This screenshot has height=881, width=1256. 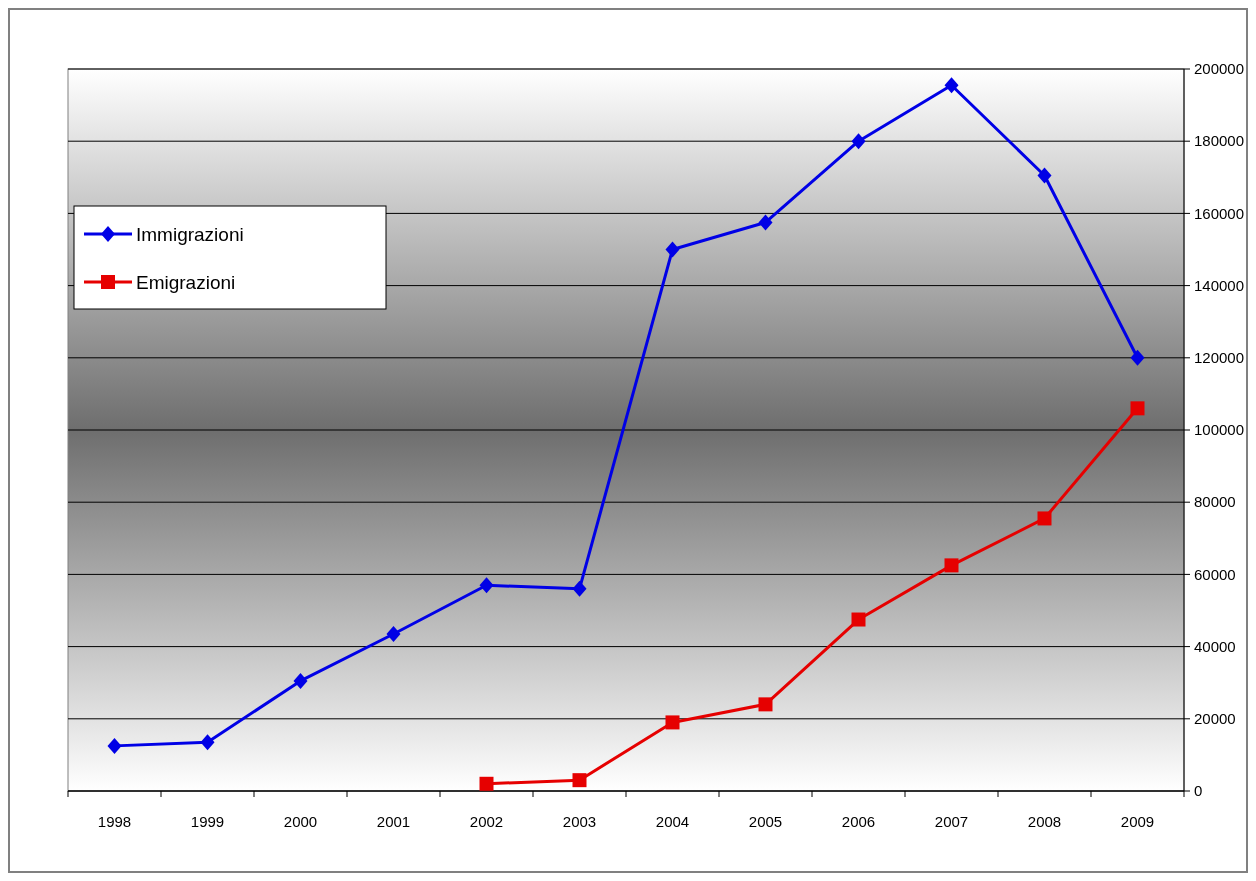 What do you see at coordinates (1219, 285) in the screenshot?
I see `y-tick-label: 140000` at bounding box center [1219, 285].